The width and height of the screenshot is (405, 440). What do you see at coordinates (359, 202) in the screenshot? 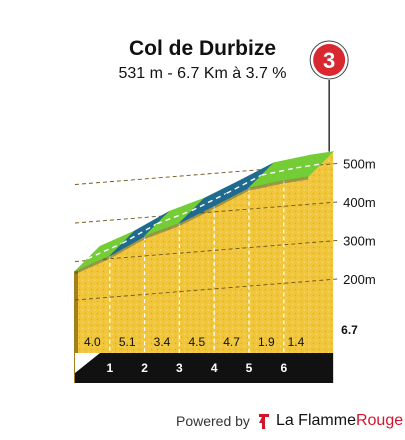
I see `y-tick-label-400: 400m` at bounding box center [359, 202].